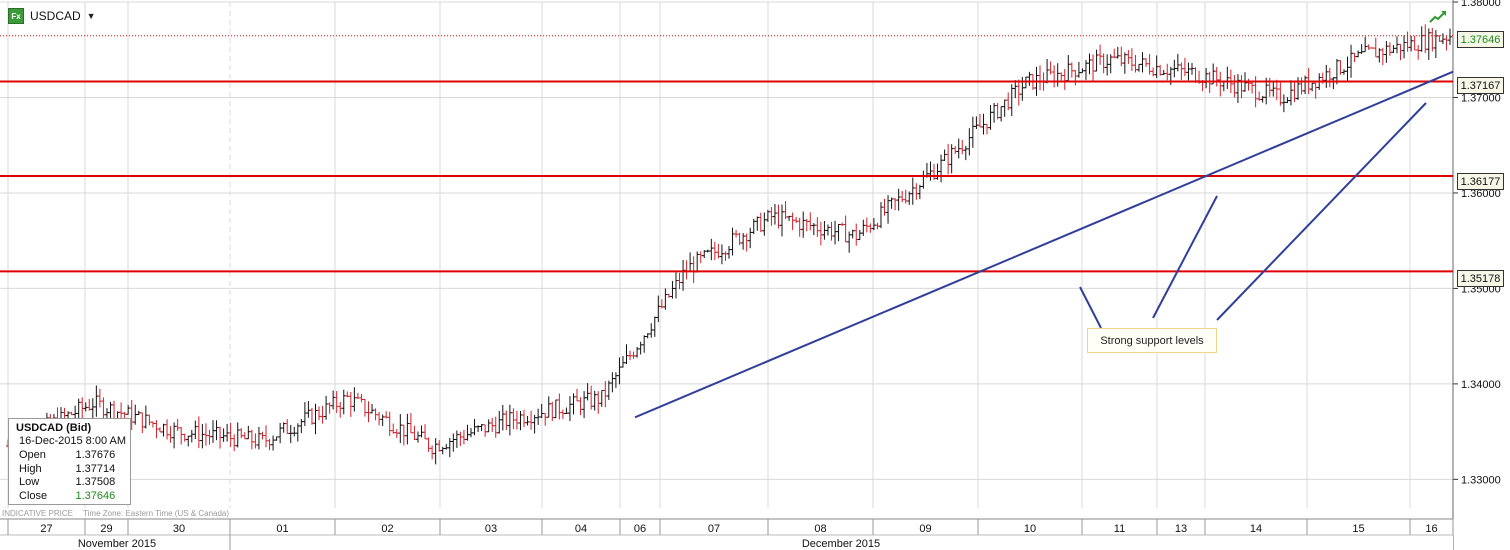  What do you see at coordinates (37, 513) in the screenshot?
I see `indicative-price-label: INDICATIVE PRICE` at bounding box center [37, 513].